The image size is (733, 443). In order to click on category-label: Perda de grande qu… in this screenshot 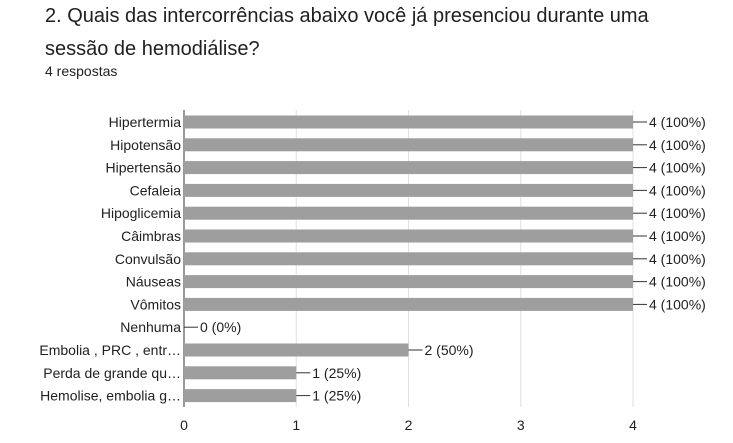, I will do `click(112, 373)`.